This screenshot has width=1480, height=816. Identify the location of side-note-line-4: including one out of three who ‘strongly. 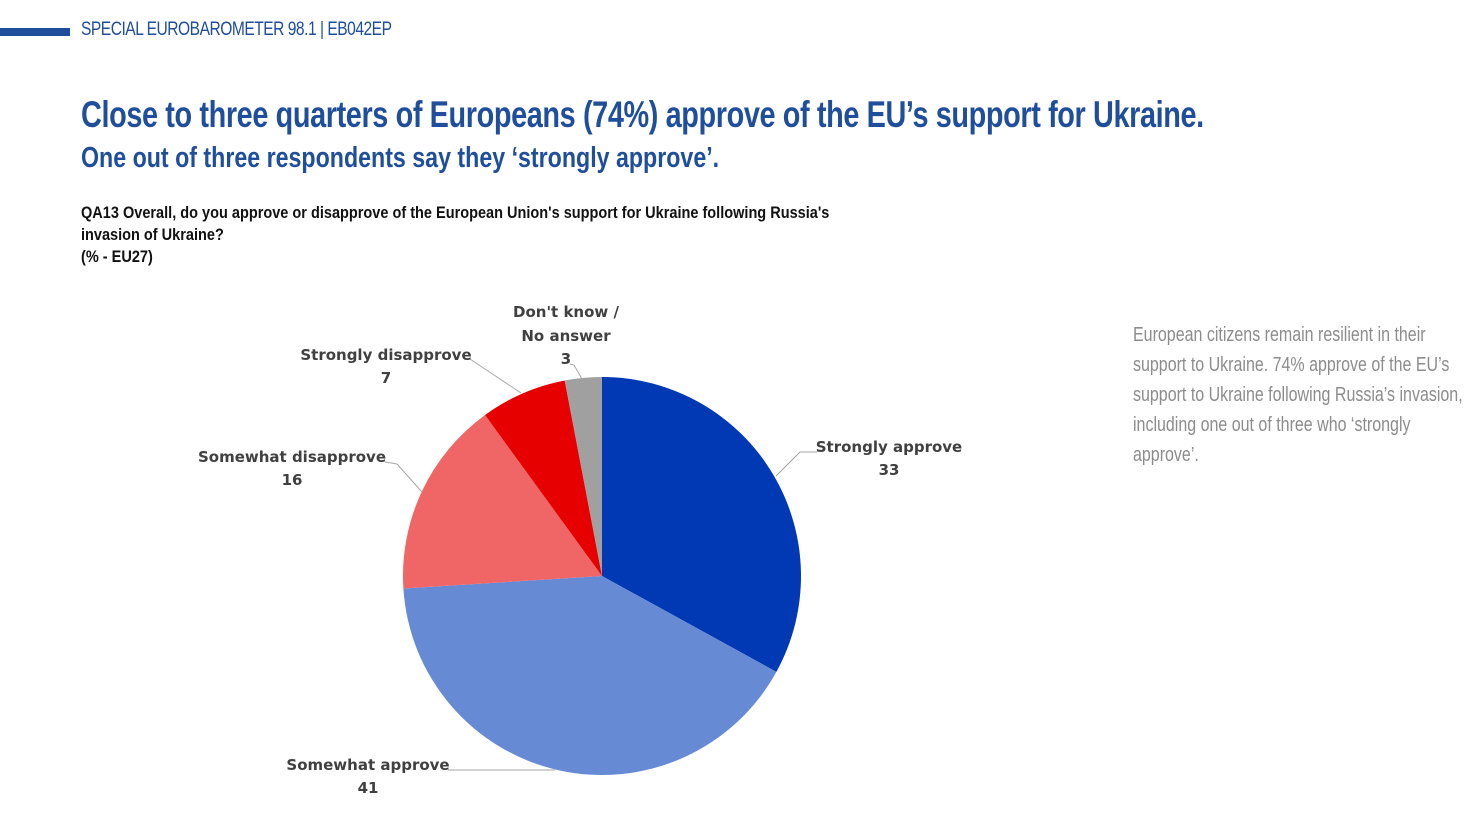
(1272, 425).